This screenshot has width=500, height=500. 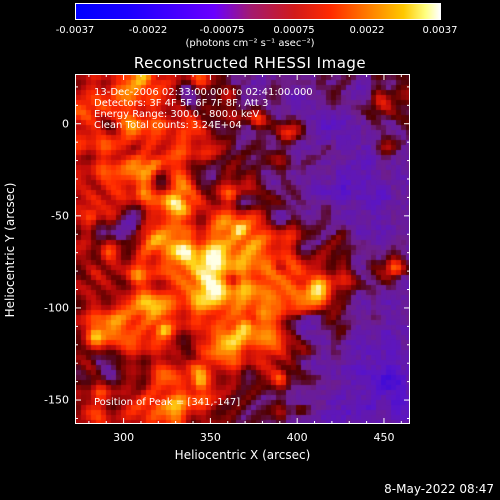 What do you see at coordinates (203, 92) in the screenshot?
I see `info-line-time: 13-Dec-2006 02:33:00.000 to 02:41:00.000` at bounding box center [203, 92].